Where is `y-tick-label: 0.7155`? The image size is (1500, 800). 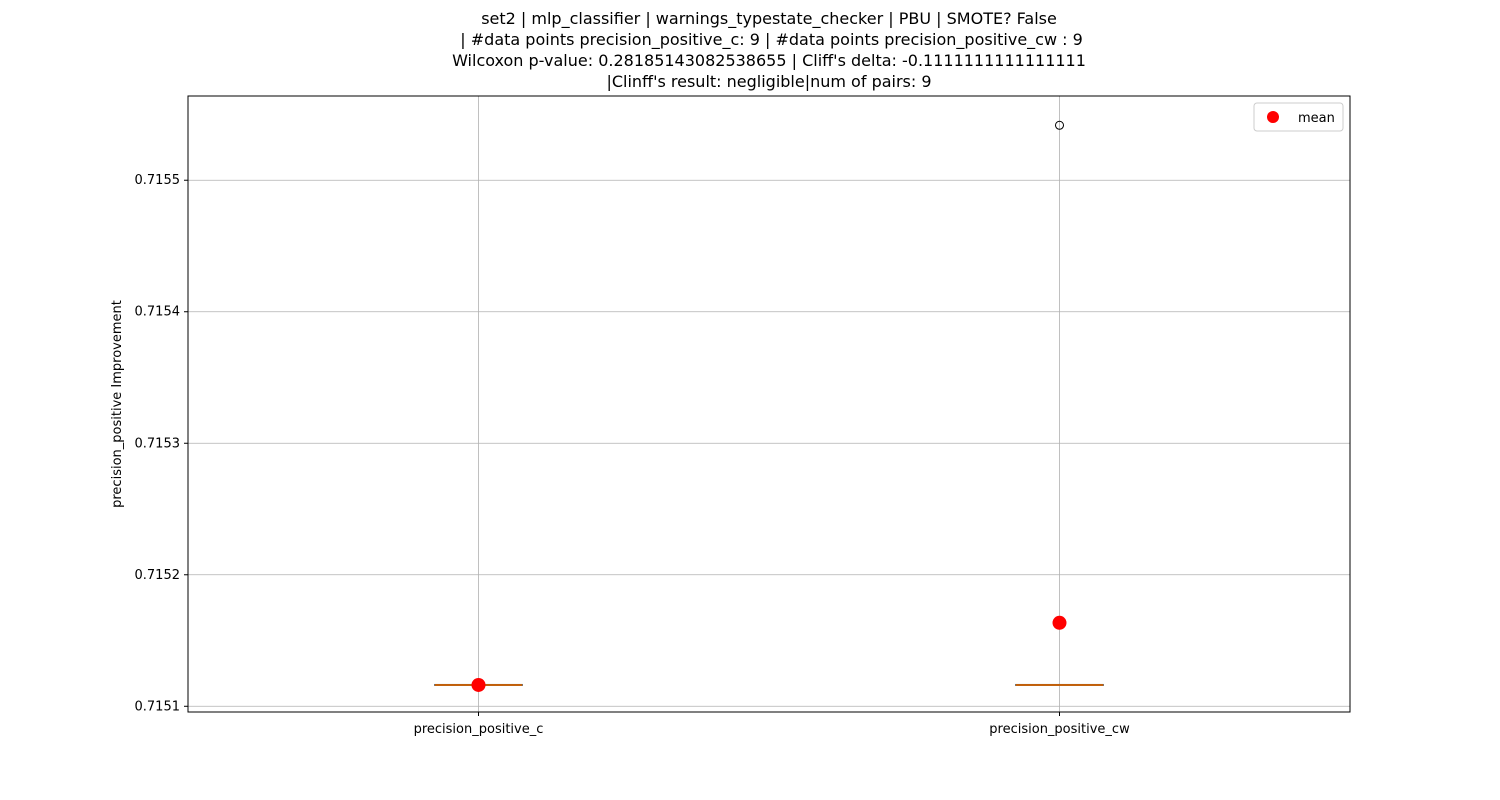
y-tick-label: 0.7155 is located at coordinates (158, 180).